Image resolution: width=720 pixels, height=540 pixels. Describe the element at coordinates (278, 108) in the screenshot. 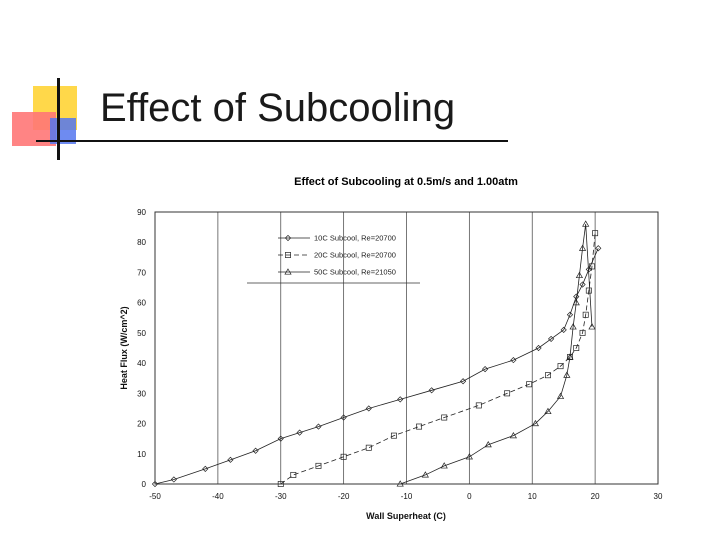

I see `slide-title: Effect of Subcooling` at that location.